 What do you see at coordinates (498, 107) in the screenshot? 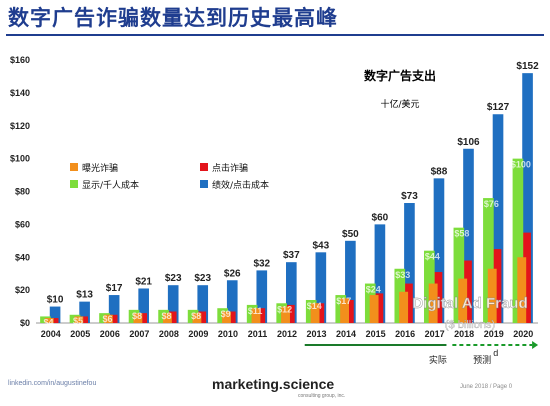
I see `total-label: $127` at bounding box center [498, 107].